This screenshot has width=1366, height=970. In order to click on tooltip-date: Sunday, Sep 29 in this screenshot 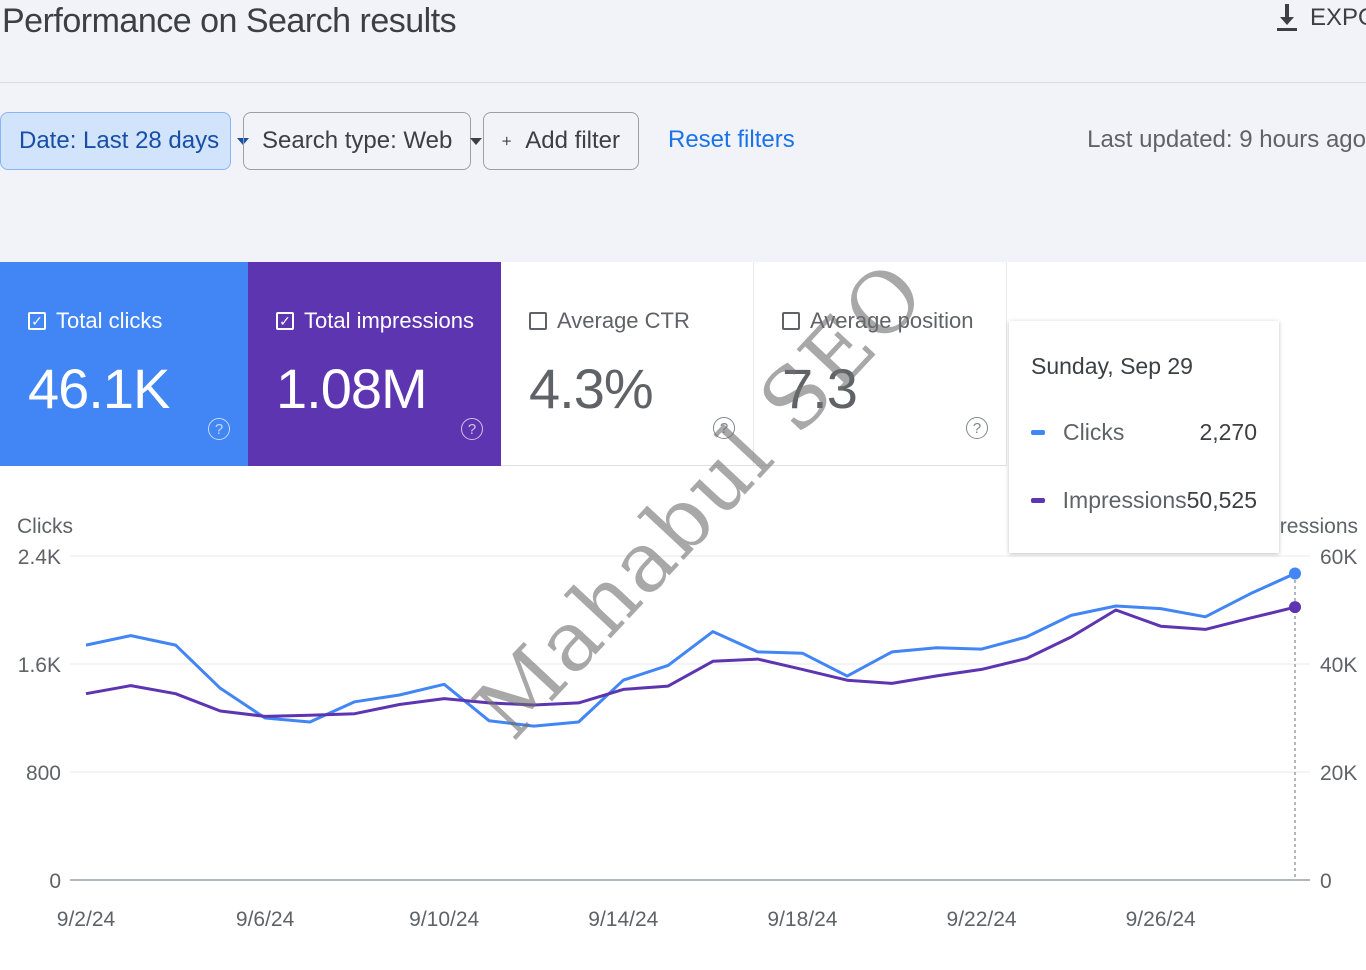, I will do `click(1112, 366)`.